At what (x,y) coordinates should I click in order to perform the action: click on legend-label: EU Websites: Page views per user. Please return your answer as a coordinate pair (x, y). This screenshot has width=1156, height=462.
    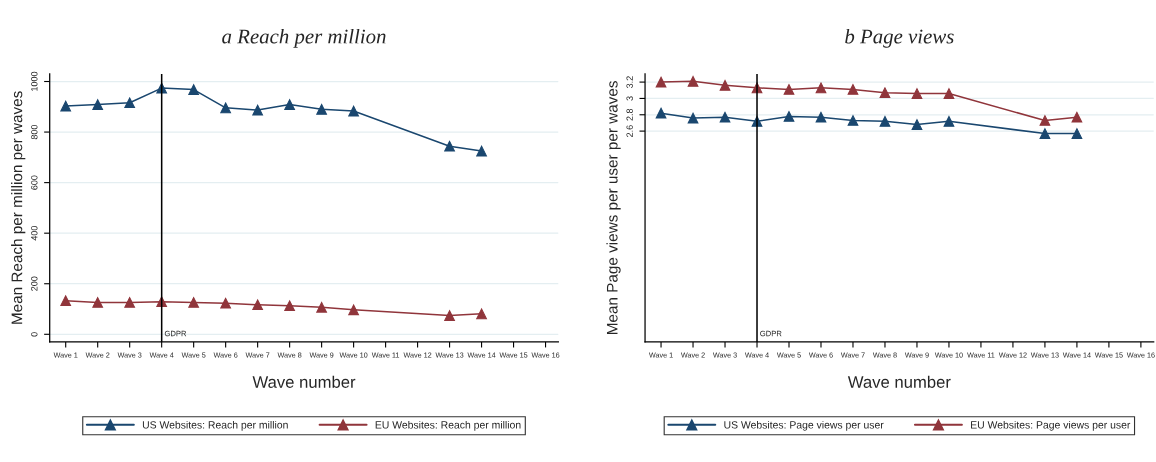
    Looking at the image, I should click on (1051, 425).